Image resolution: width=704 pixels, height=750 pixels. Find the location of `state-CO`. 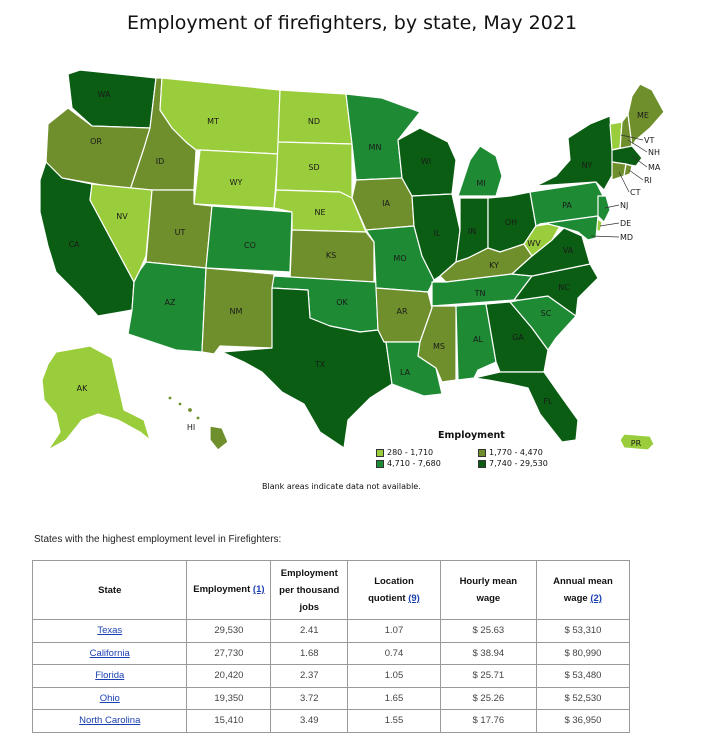

state-CO is located at coordinates (249, 239).